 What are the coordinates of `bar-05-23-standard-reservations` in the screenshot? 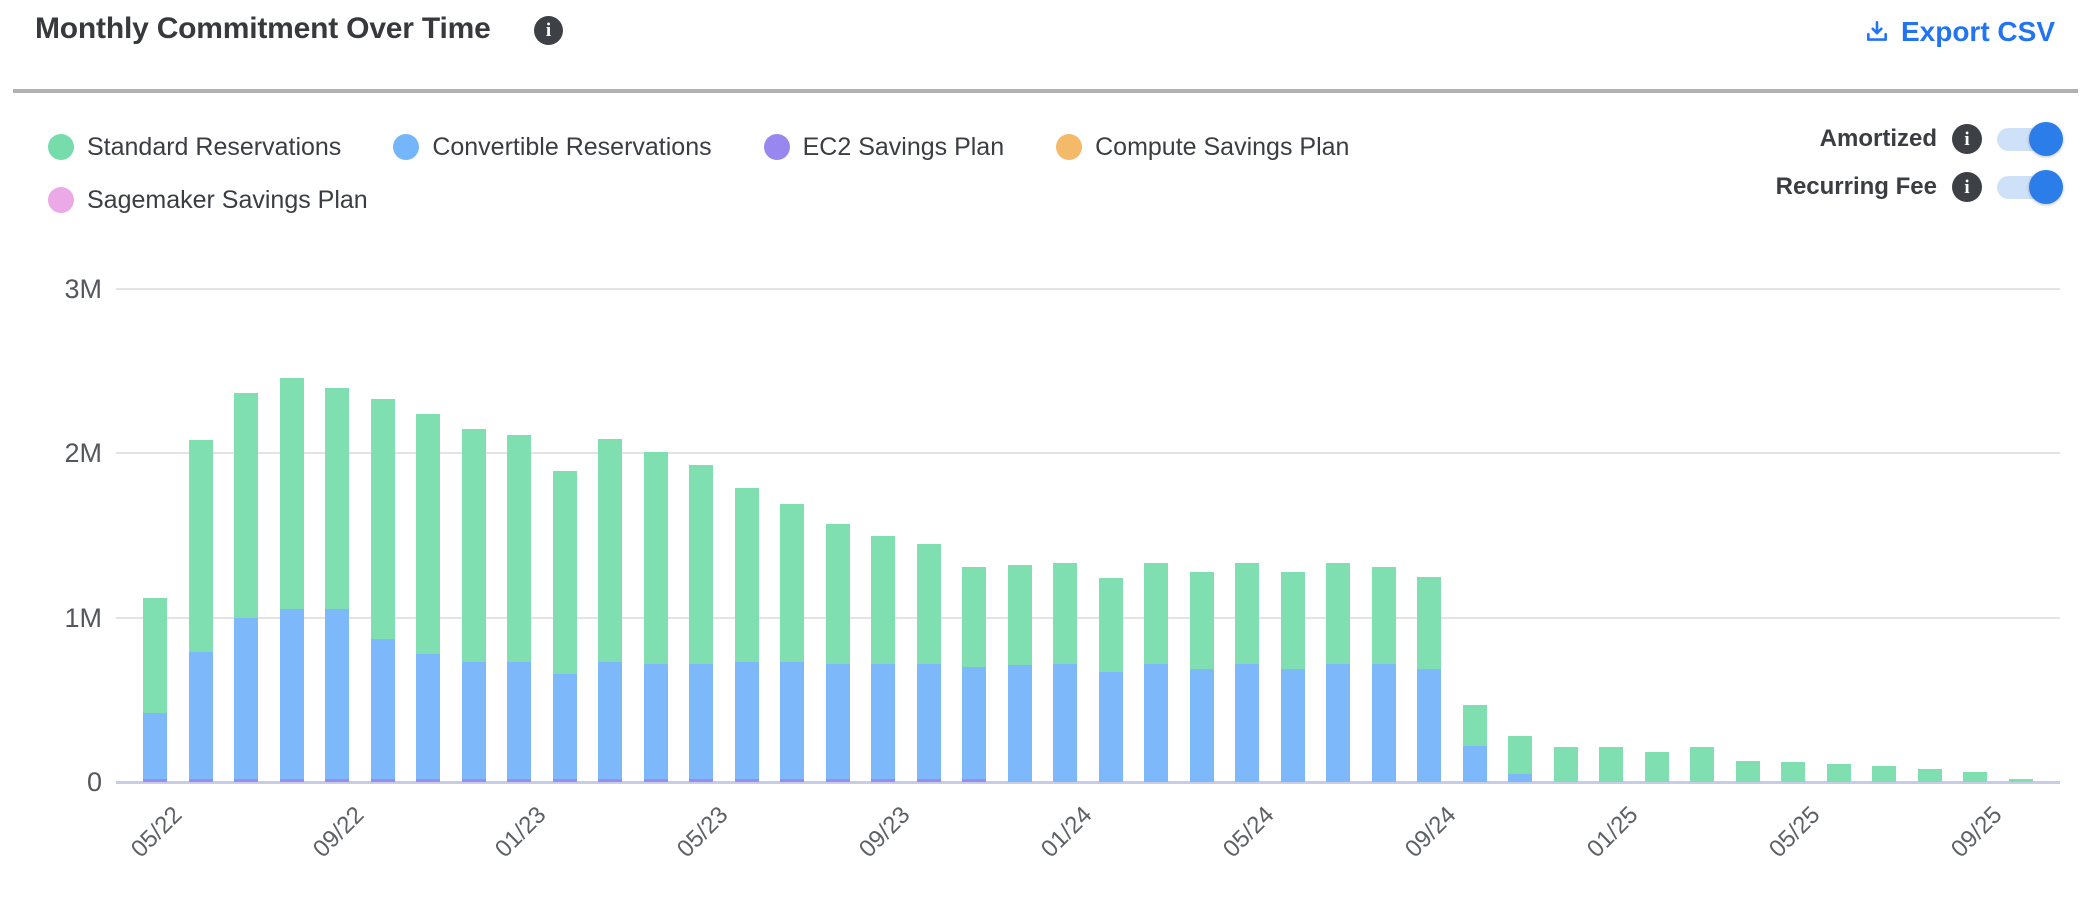 It's located at (701, 564).